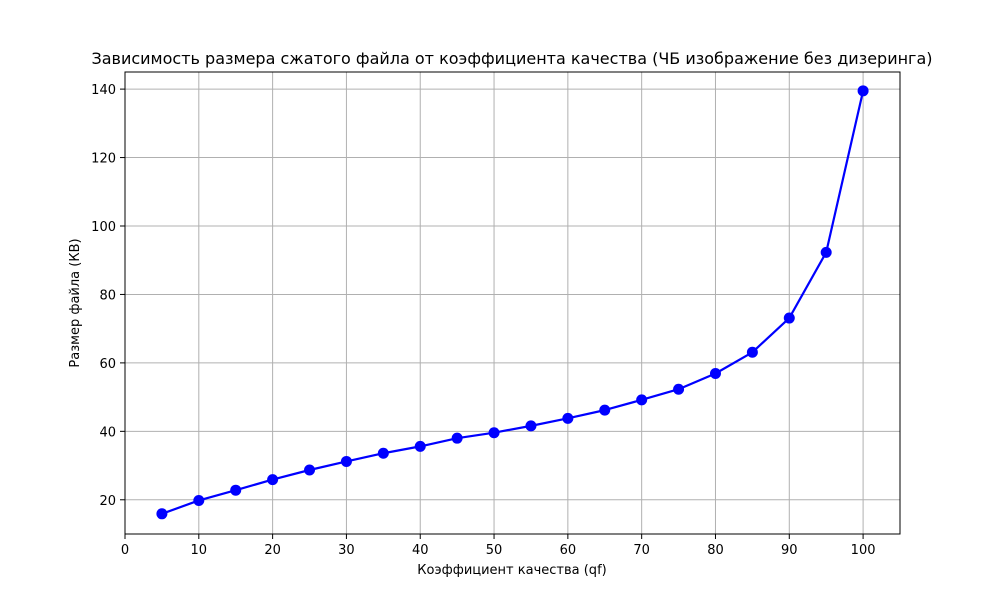  Describe the element at coordinates (715, 550) in the screenshot. I see `x-tick-label: 80` at that location.